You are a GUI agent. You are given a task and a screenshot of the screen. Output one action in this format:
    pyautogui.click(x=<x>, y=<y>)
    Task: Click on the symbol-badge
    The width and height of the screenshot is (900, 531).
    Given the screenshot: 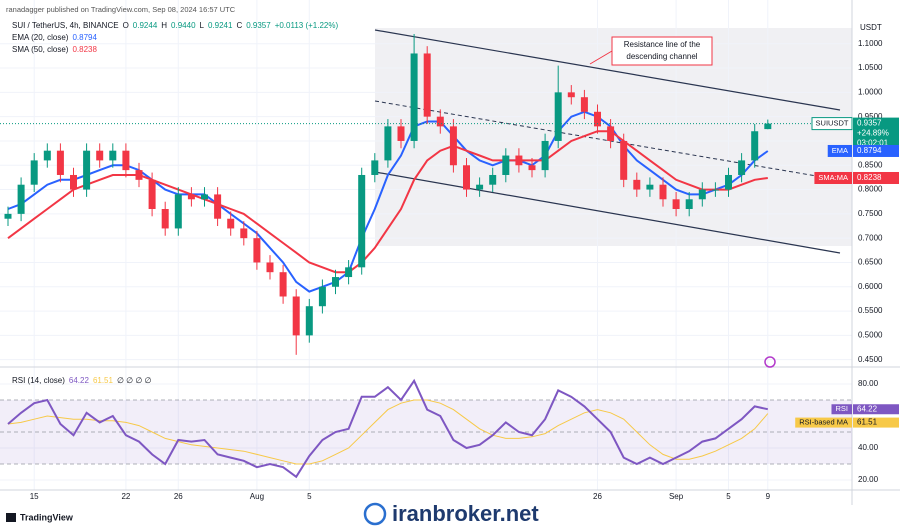 What is the action you would take?
    pyautogui.click(x=832, y=124)
    